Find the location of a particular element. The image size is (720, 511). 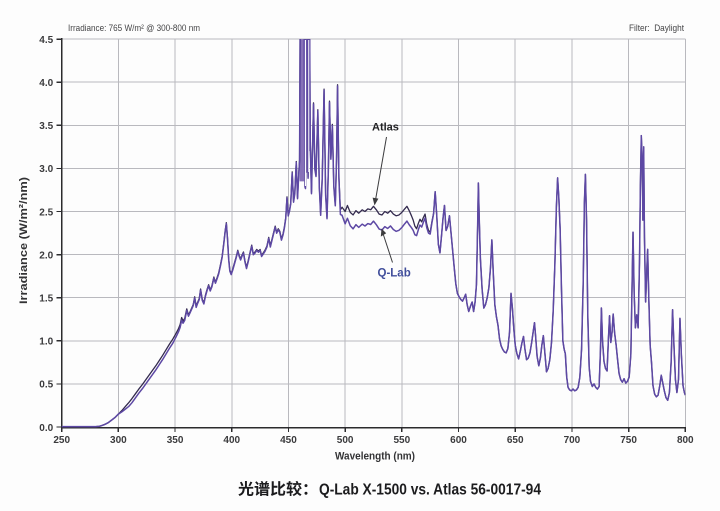

svg-text: 600 is located at coordinates (458, 440).